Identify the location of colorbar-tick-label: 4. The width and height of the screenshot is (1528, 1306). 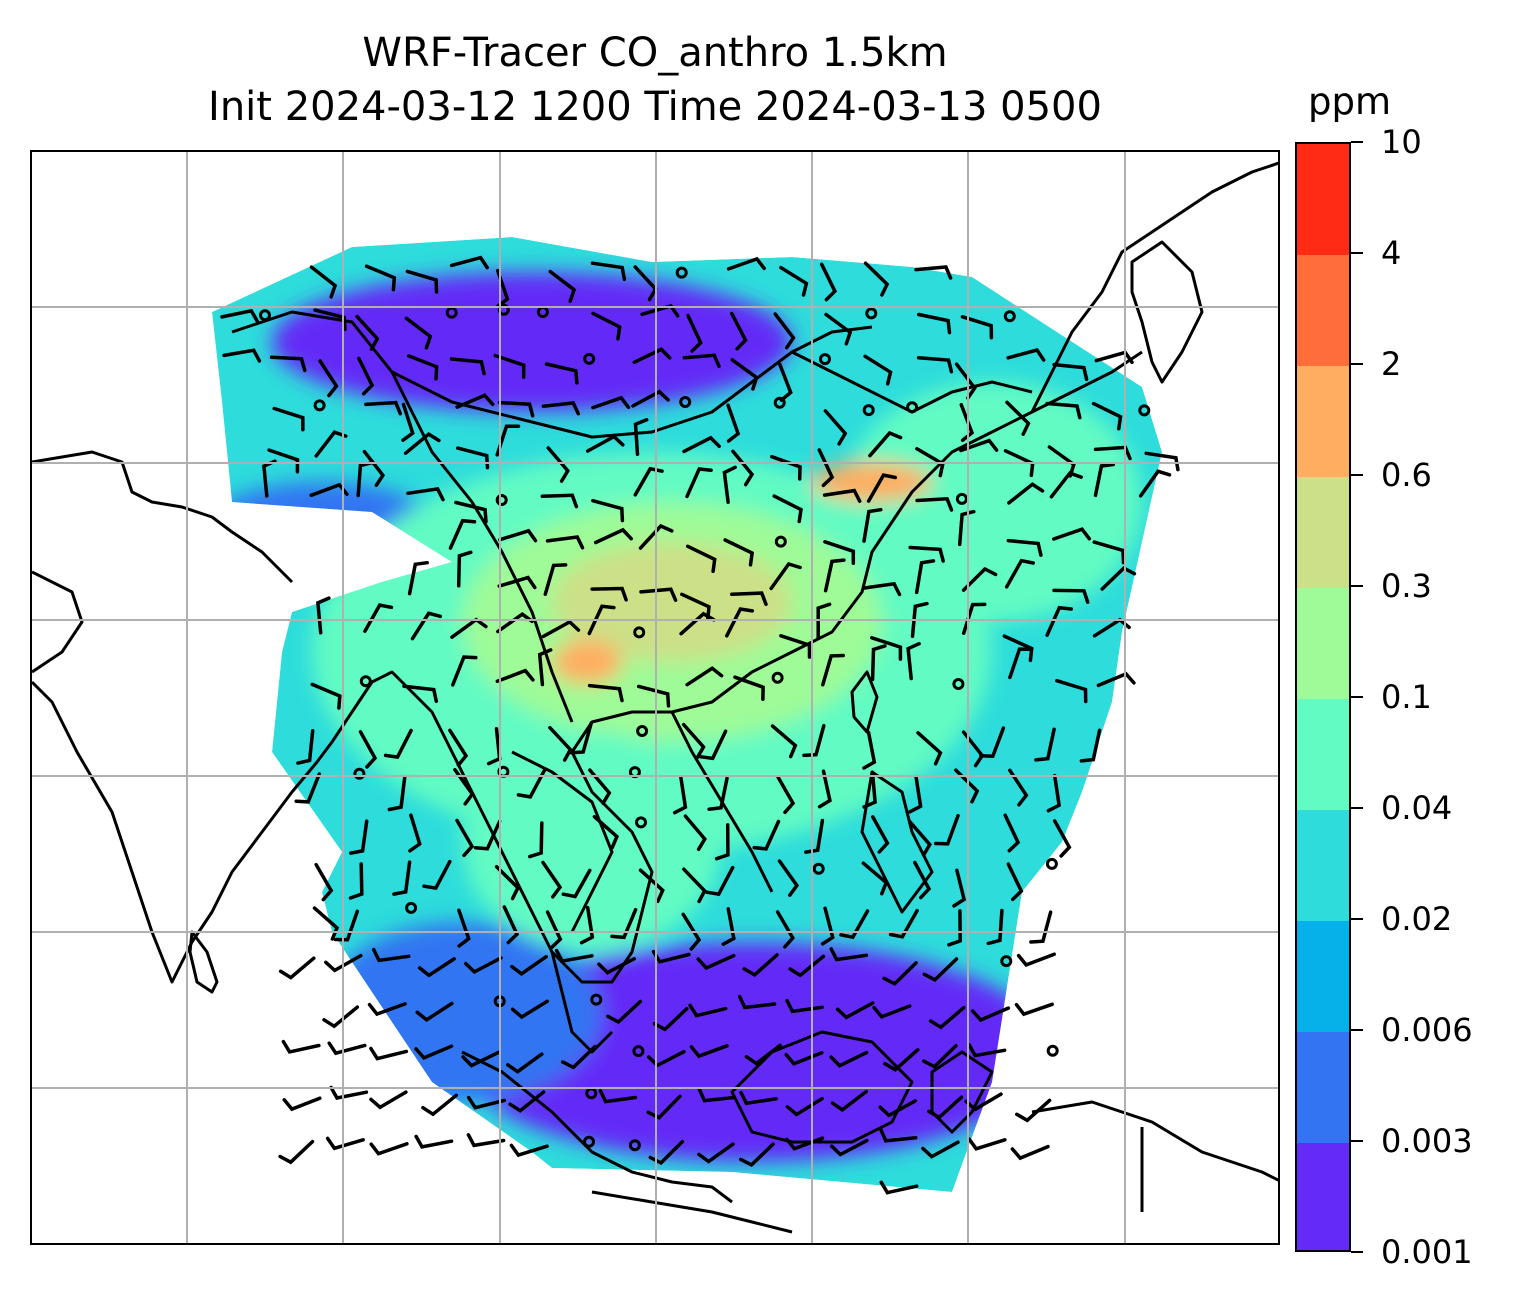
(1391, 253).